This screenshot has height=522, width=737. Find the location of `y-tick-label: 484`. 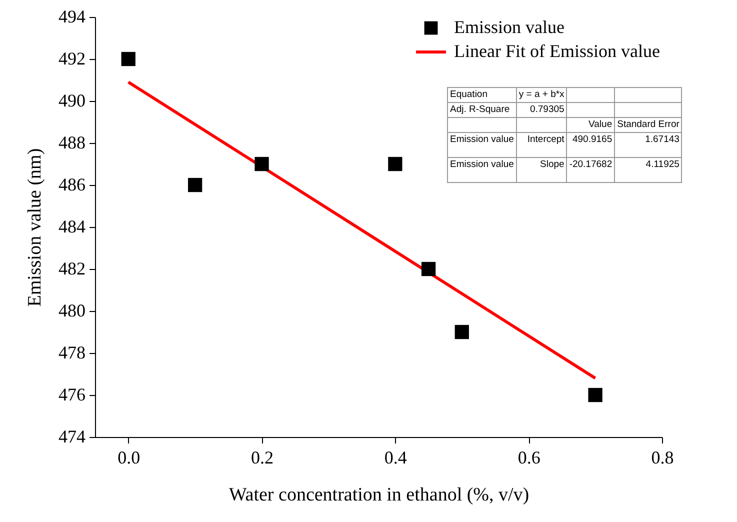

y-tick-label: 484 is located at coordinates (72, 226).